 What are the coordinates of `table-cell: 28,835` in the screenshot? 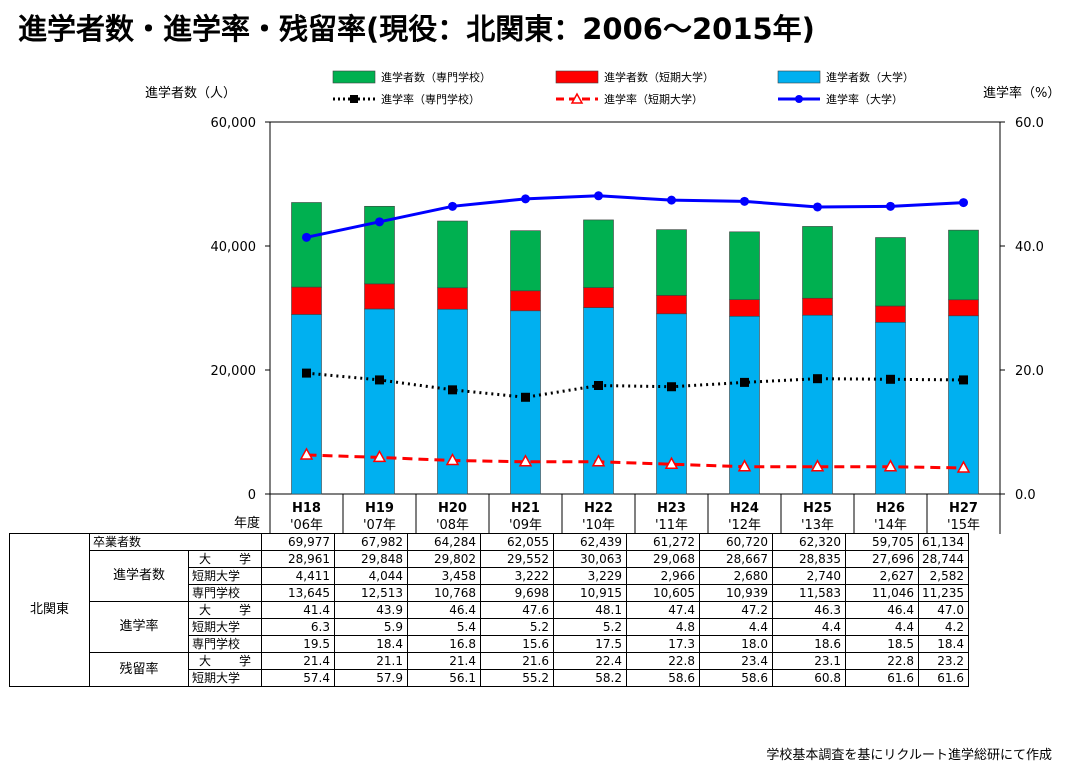 It's located at (809, 559).